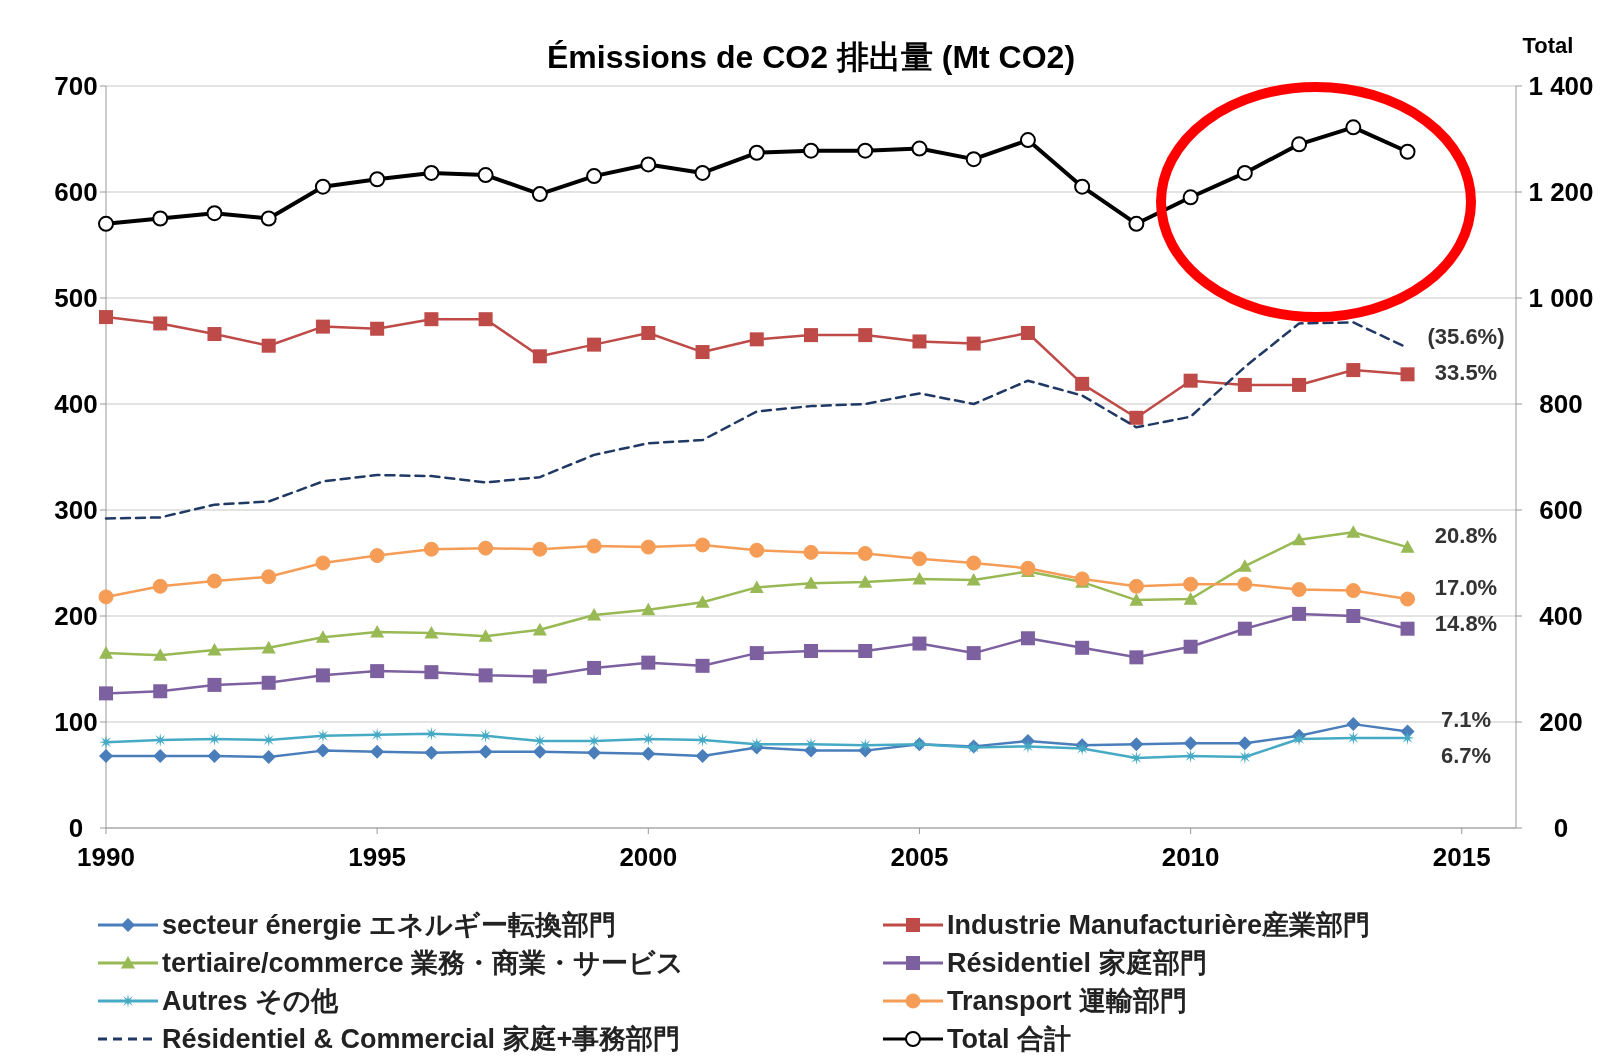 This screenshot has height=1057, width=1621. Describe the element at coordinates (1561, 192) in the screenshot. I see `y2-tick-label: 1 200` at that location.